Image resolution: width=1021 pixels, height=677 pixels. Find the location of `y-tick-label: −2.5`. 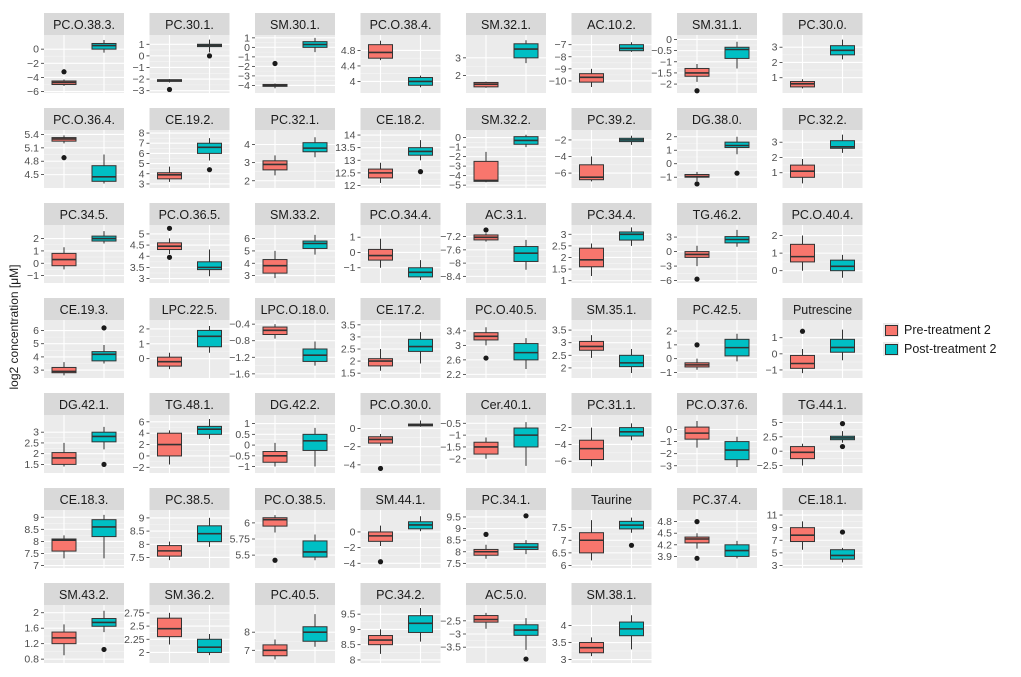

y-tick-label: −2.5 is located at coordinates (450, 621).